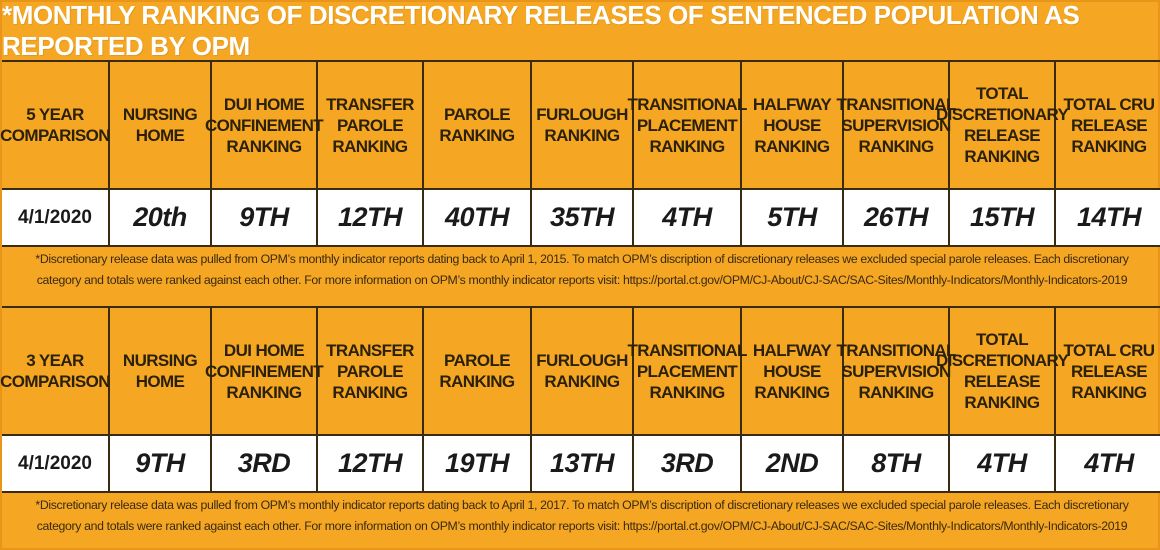 This screenshot has width=1160, height=550. I want to click on value-nursing-home: 9TH, so click(161, 463).